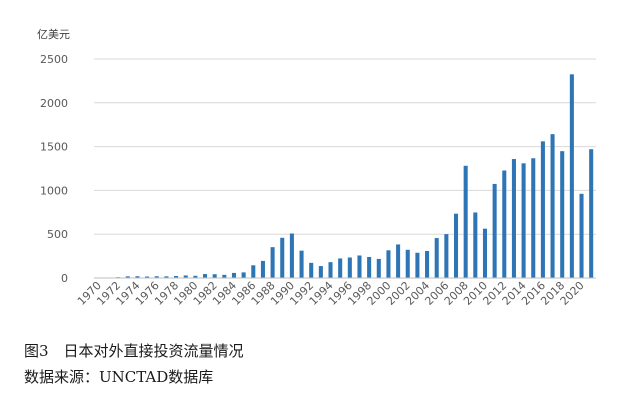 This screenshot has width=630, height=406. What do you see at coordinates (552, 206) in the screenshot?
I see `bar-2017` at bounding box center [552, 206].